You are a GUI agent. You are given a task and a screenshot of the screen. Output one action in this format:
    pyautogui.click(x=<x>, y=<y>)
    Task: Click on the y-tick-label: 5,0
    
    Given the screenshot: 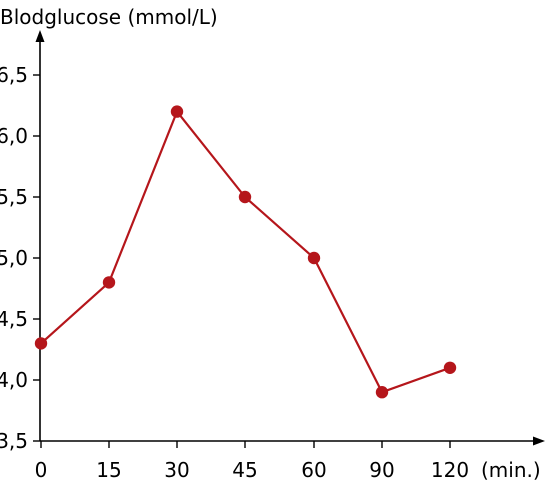 What is the action you would take?
    pyautogui.click(x=14, y=258)
    